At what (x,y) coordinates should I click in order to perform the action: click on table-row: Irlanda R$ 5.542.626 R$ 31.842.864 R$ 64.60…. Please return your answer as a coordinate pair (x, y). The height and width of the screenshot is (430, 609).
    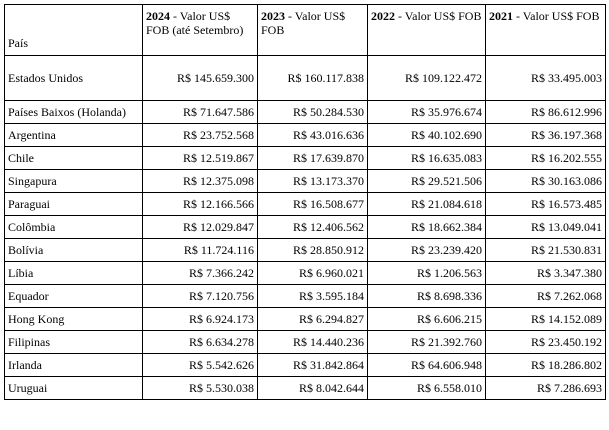
    Looking at the image, I should click on (305, 365).